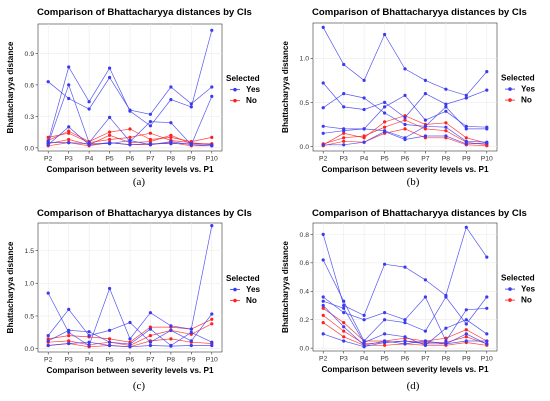 The width and height of the screenshot is (550, 401). I want to click on x-tick-label: P8, so click(446, 159).